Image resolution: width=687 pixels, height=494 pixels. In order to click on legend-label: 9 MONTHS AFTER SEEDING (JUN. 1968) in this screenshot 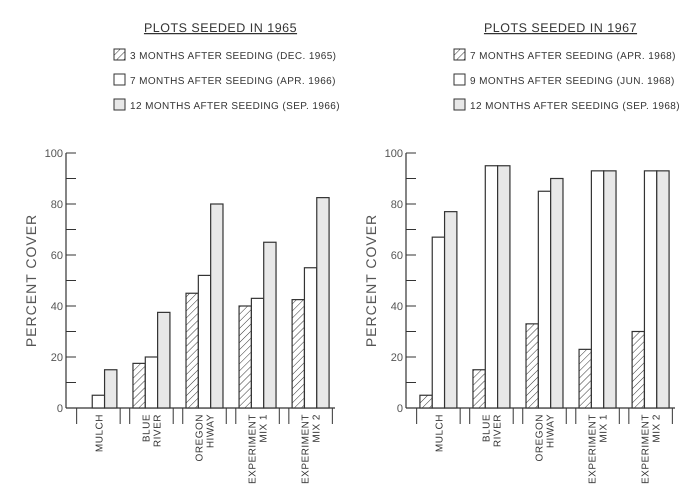, I will do `click(572, 81)`.